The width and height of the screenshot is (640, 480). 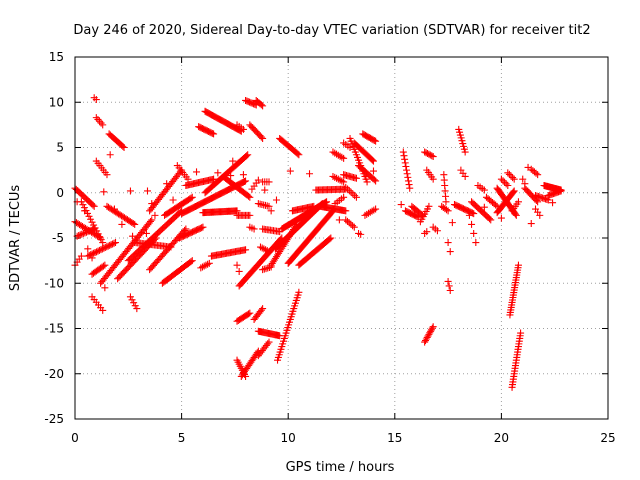 I want to click on y-axis-label: SDTVAR / TECUs, so click(x=15, y=238).